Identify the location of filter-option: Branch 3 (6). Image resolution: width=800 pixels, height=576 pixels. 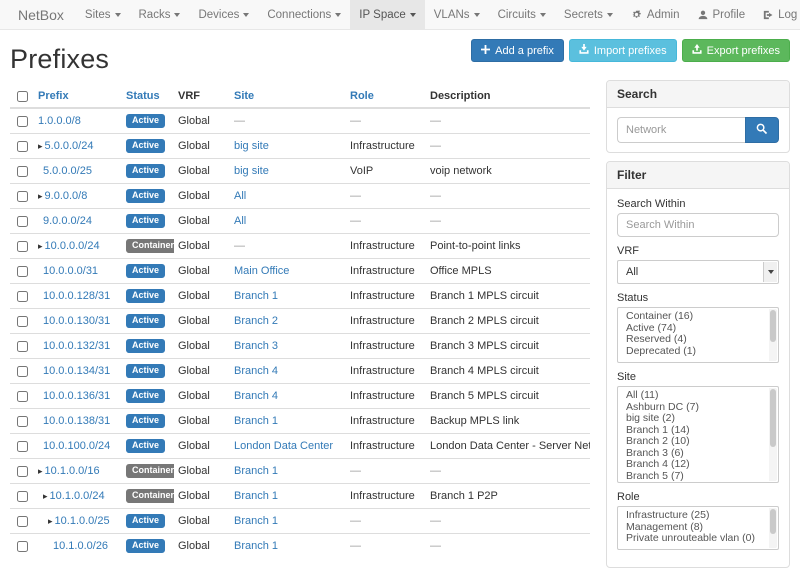
(655, 452).